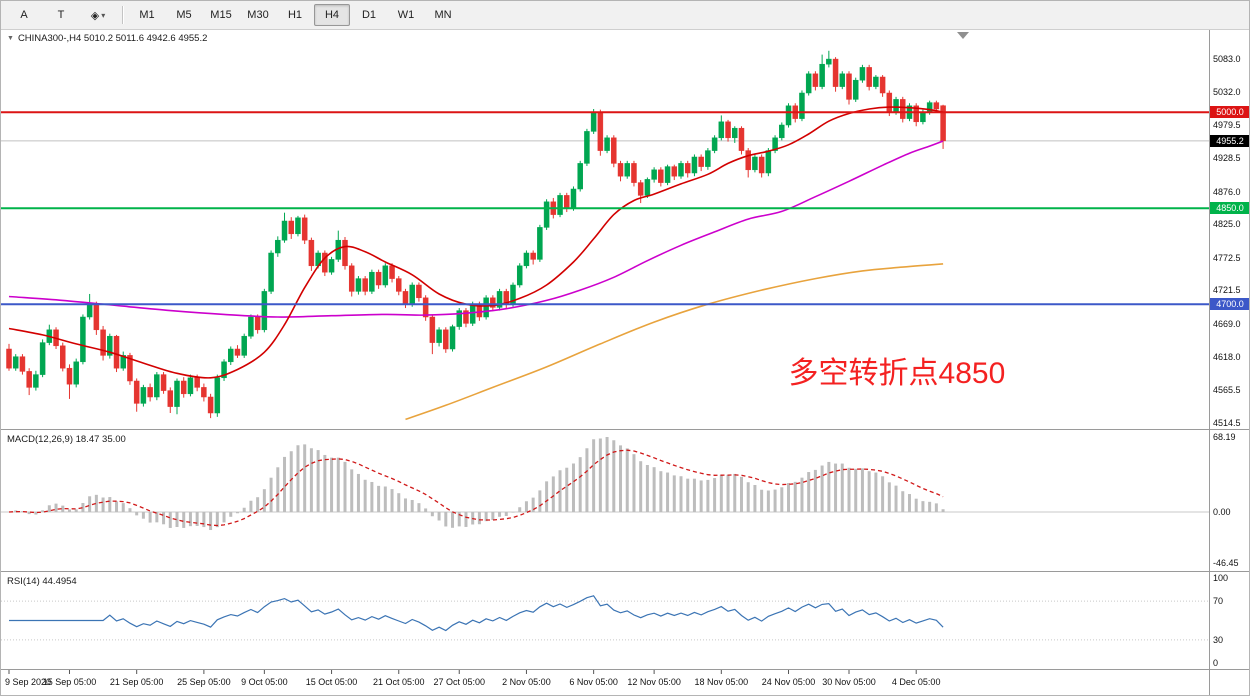  I want to click on timeframe-button-m1: M1, so click(147, 15).